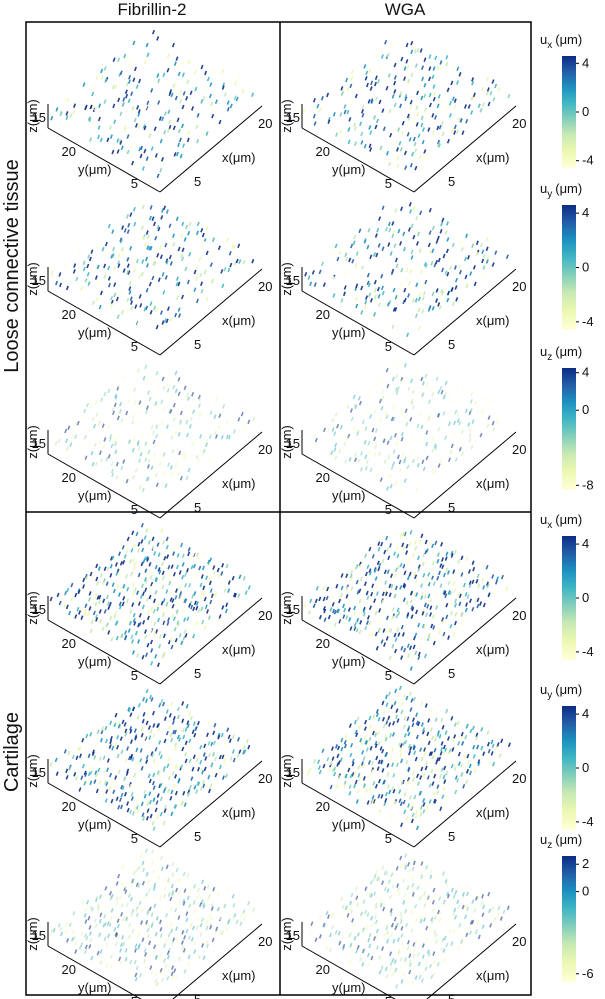  Describe the element at coordinates (134, 675) in the screenshot. I see `tick-label: 5` at that location.